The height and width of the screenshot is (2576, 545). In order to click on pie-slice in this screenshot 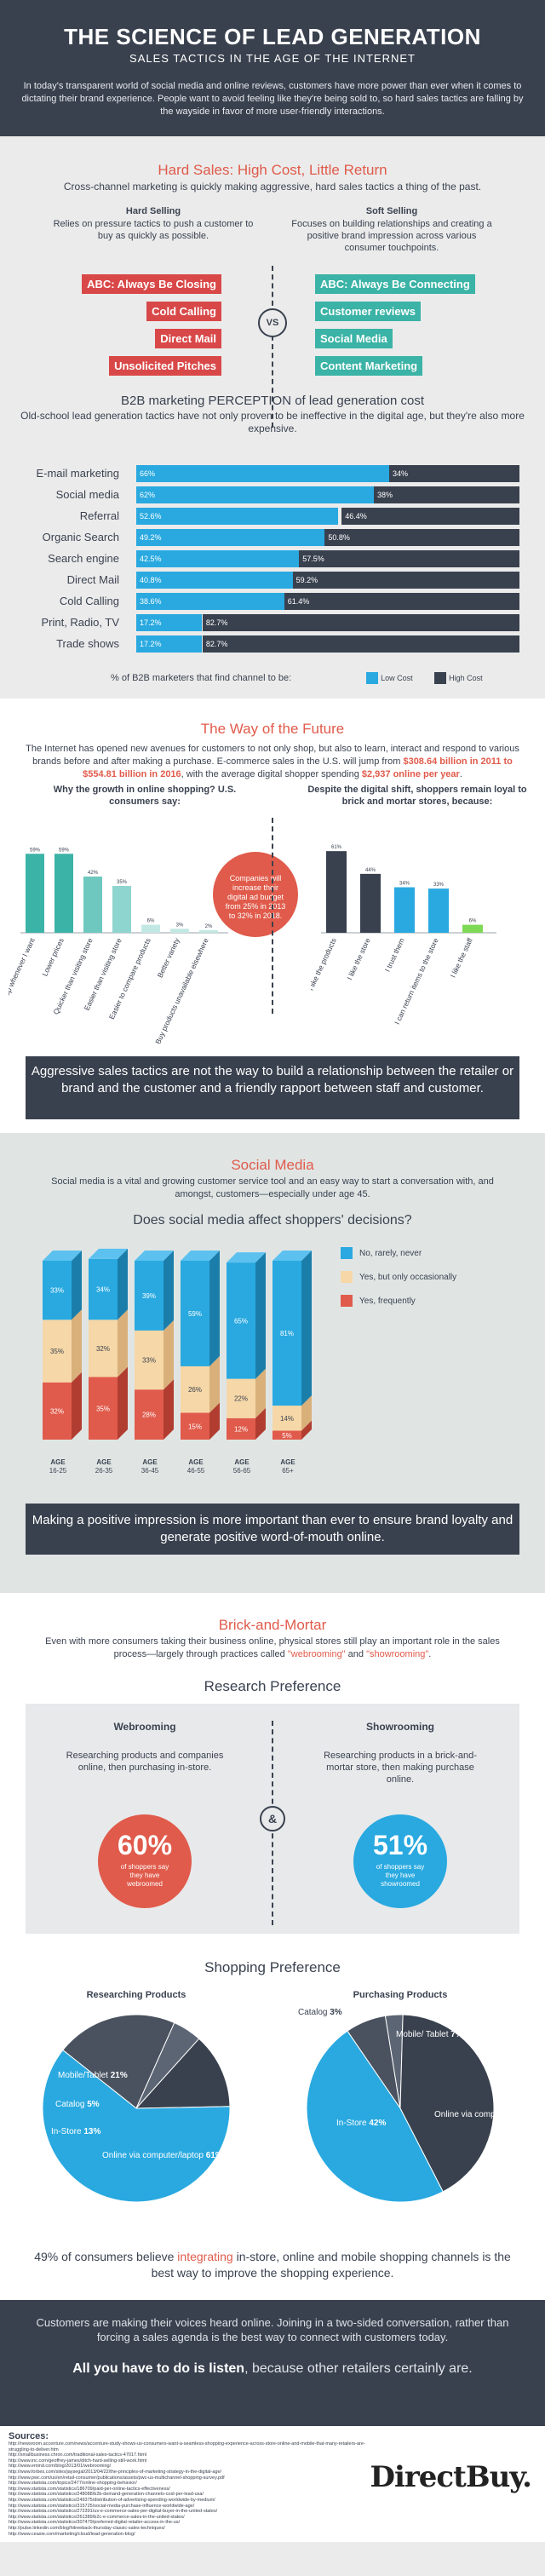, I will do `click(137, 2126)`.